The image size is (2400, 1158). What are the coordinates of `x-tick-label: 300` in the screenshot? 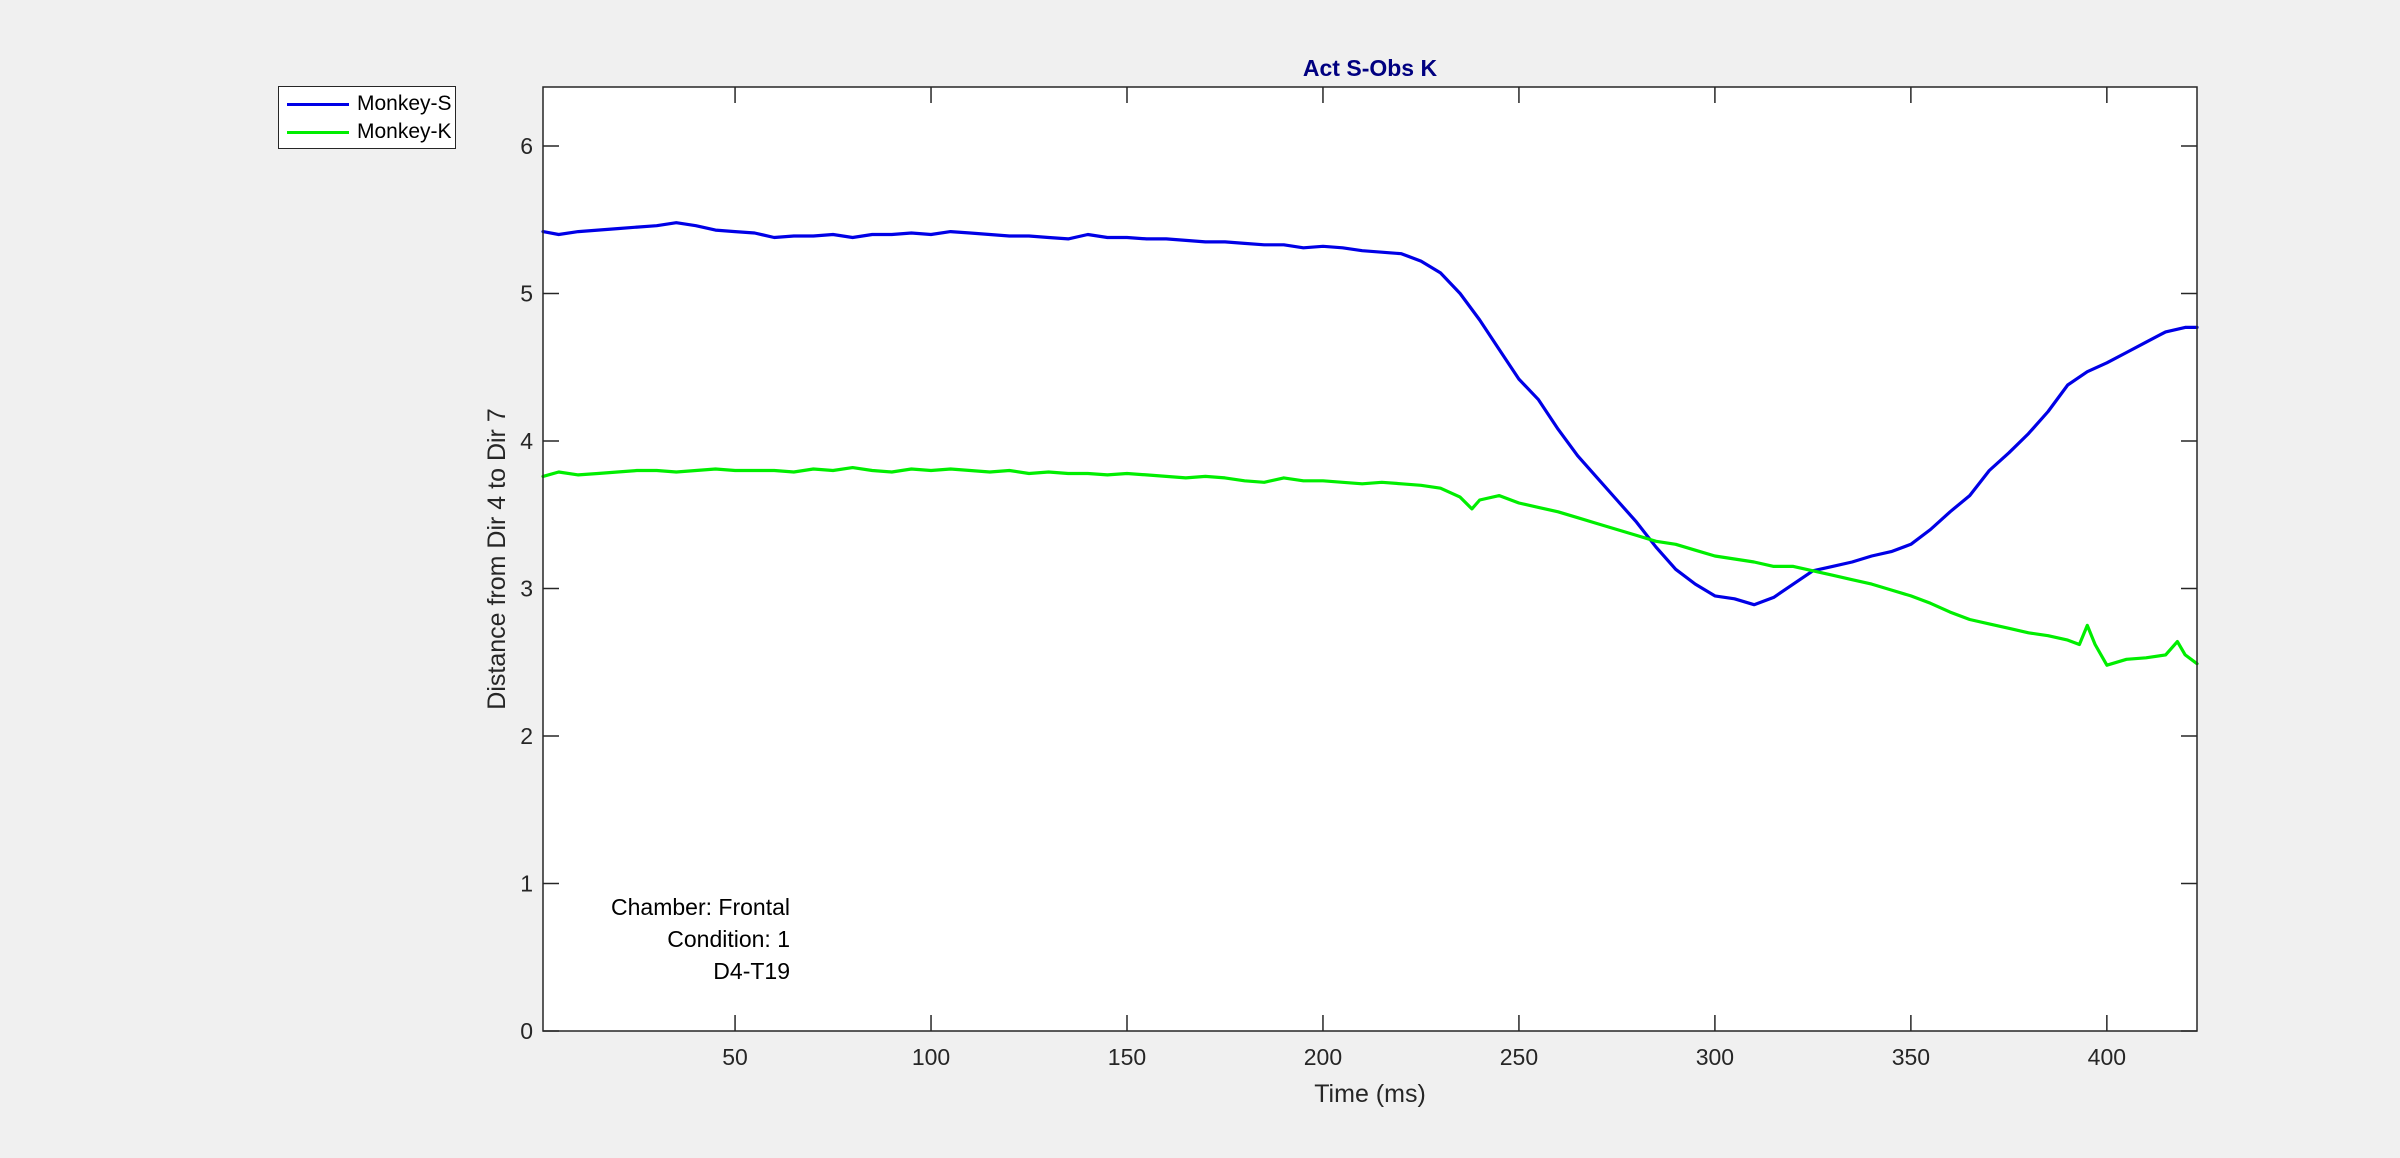 It's located at (1715, 1057).